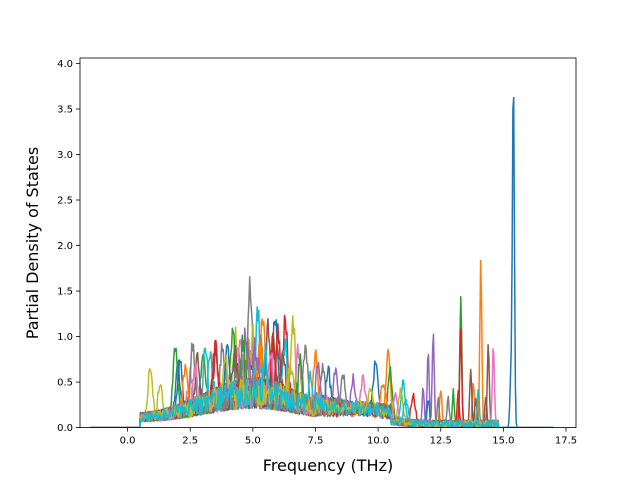 Image resolution: width=640 pixels, height=480 pixels. I want to click on y-tick-label: 4.0, so click(65, 64).